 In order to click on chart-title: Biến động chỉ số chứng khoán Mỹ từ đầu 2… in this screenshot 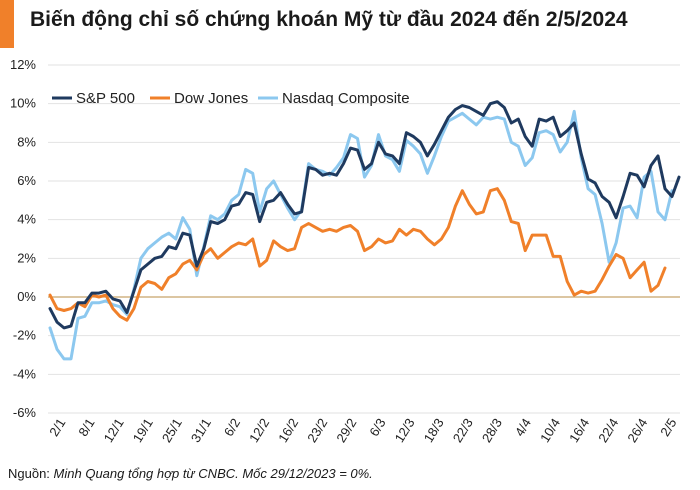, I will do `click(329, 19)`.